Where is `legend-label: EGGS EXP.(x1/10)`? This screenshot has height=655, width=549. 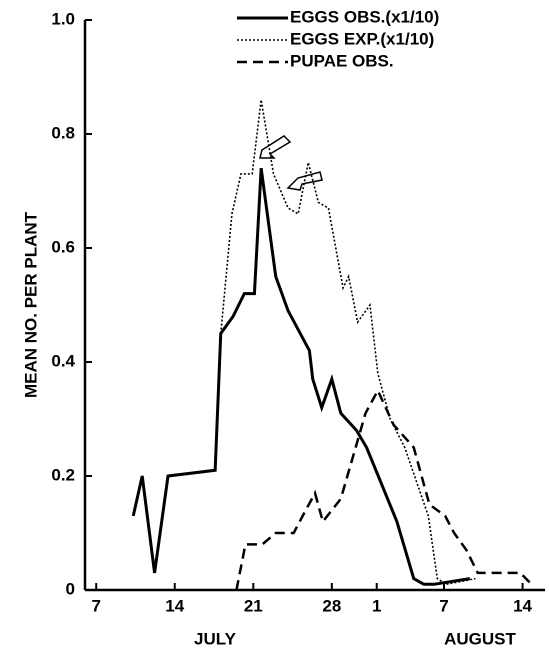 legend-label: EGGS EXP.(x1/10) is located at coordinates (362, 38).